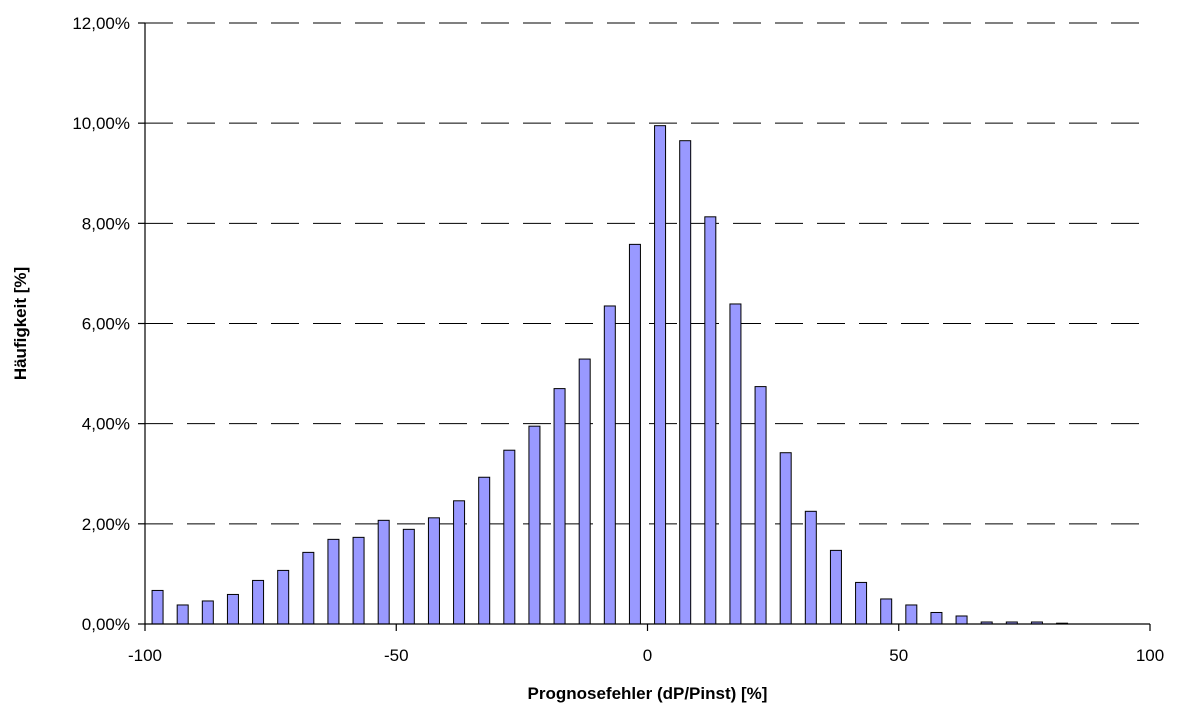  Describe the element at coordinates (106, 223) in the screenshot. I see `y-tick-label: 8,00%` at that location.